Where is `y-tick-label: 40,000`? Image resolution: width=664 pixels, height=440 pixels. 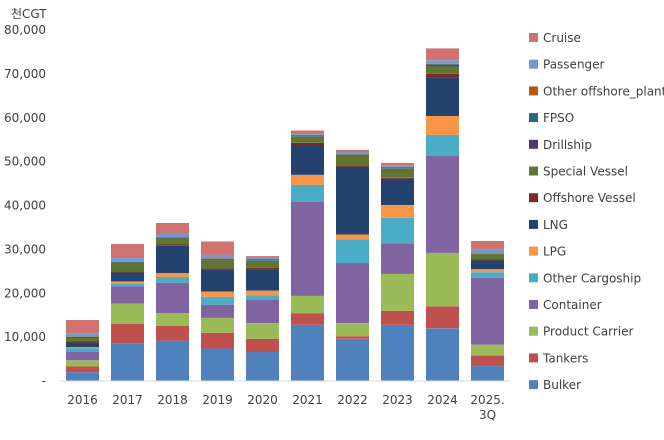 y-tick-label: 40,000 is located at coordinates (25, 206).